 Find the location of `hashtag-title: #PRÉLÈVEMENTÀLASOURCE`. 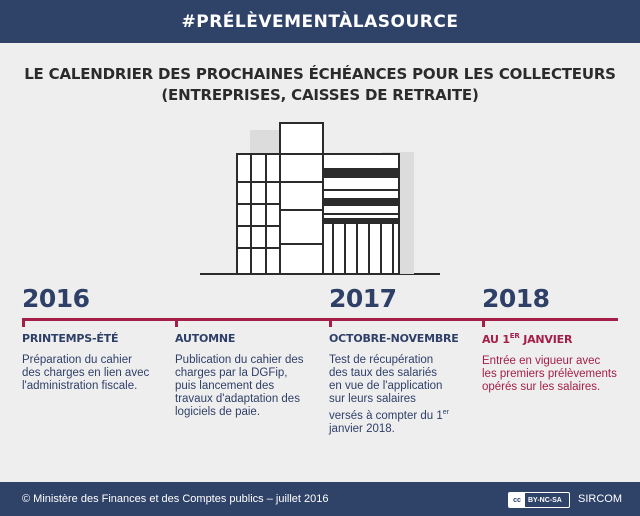

hashtag-title: #PRÉLÈVEMENTÀLASOURCE is located at coordinates (320, 21).